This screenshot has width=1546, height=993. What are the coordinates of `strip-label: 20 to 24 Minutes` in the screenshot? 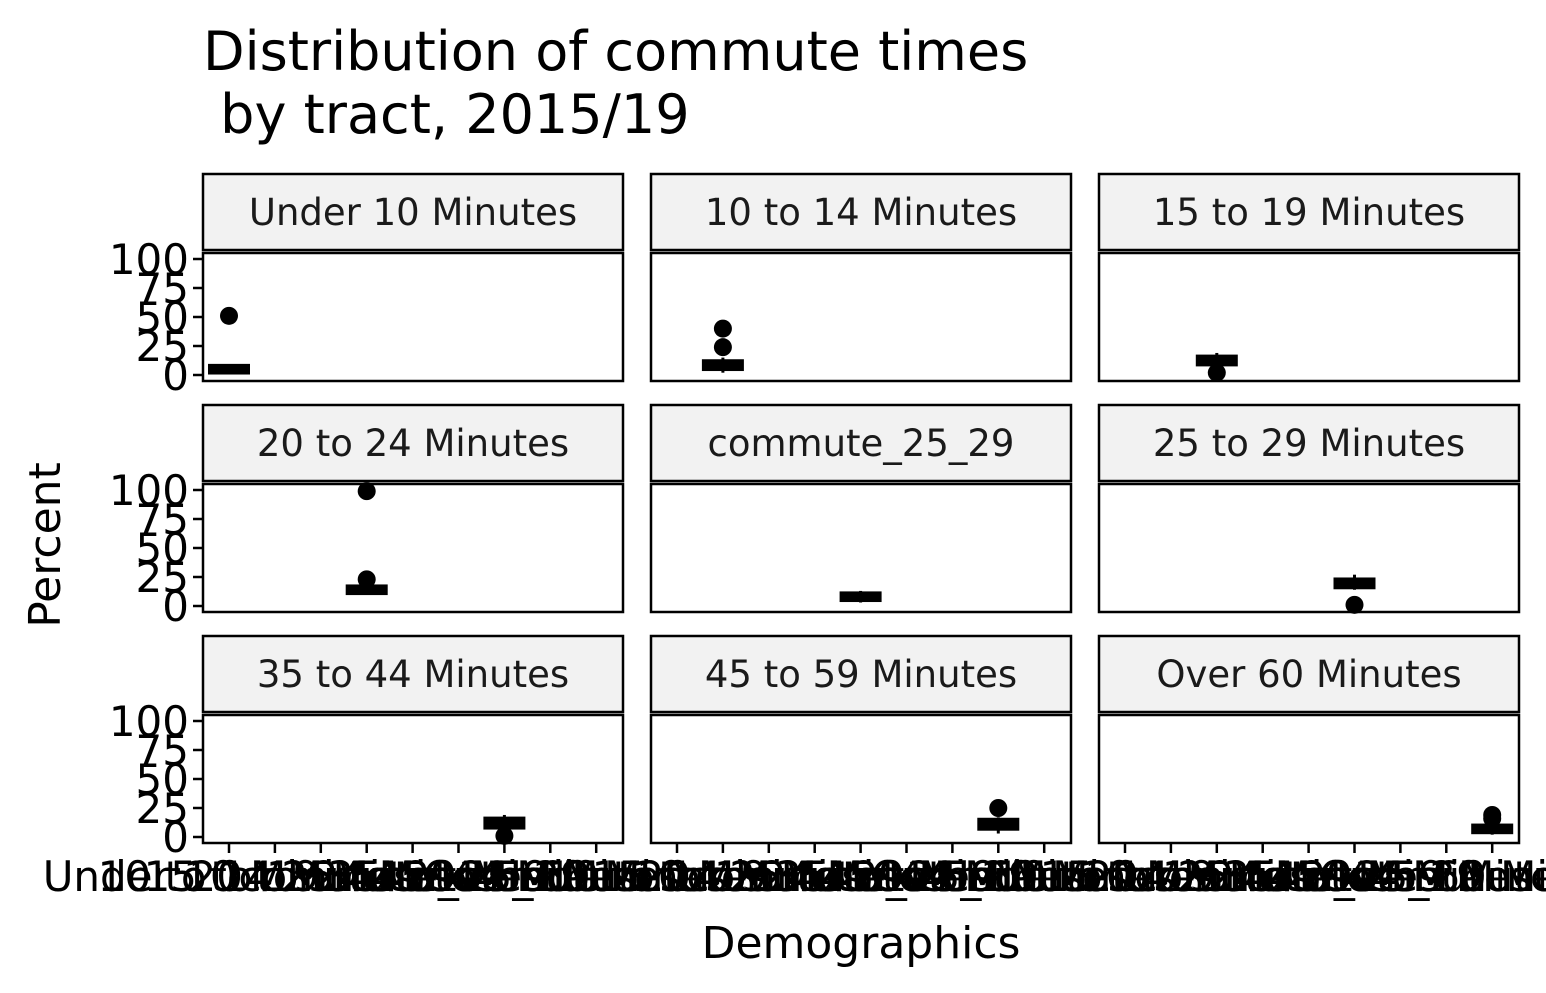 It's located at (413, 443).